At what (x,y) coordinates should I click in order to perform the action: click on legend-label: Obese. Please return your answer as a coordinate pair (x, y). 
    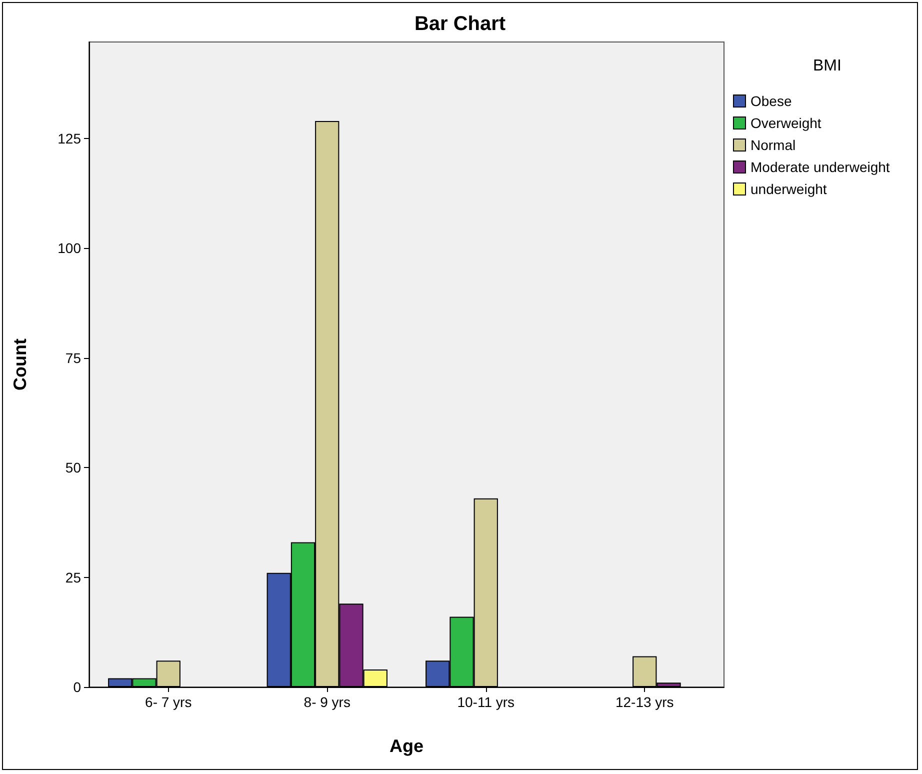
    Looking at the image, I should click on (771, 101).